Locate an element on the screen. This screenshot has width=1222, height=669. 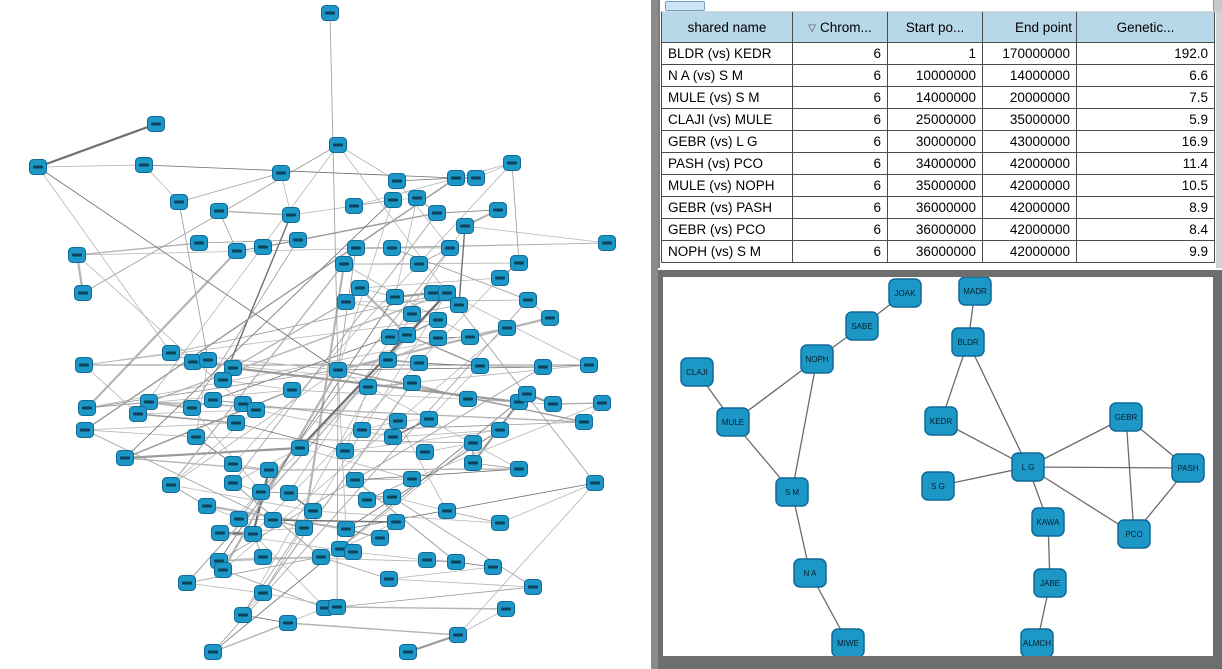
table-row: GEBR (vs) PCO 6 36000000 42000000 8.4 is located at coordinates (938, 229).